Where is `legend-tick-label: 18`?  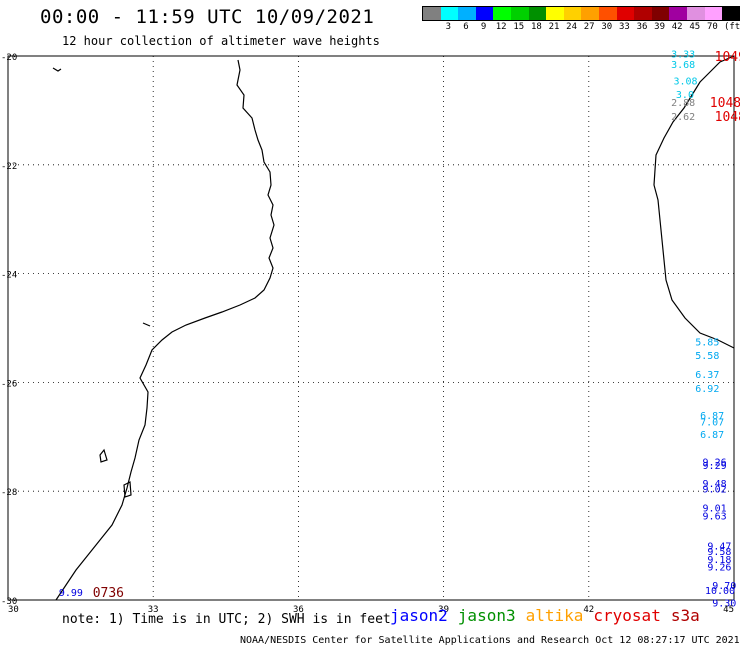
legend-tick-label: 18 is located at coordinates (536, 27).